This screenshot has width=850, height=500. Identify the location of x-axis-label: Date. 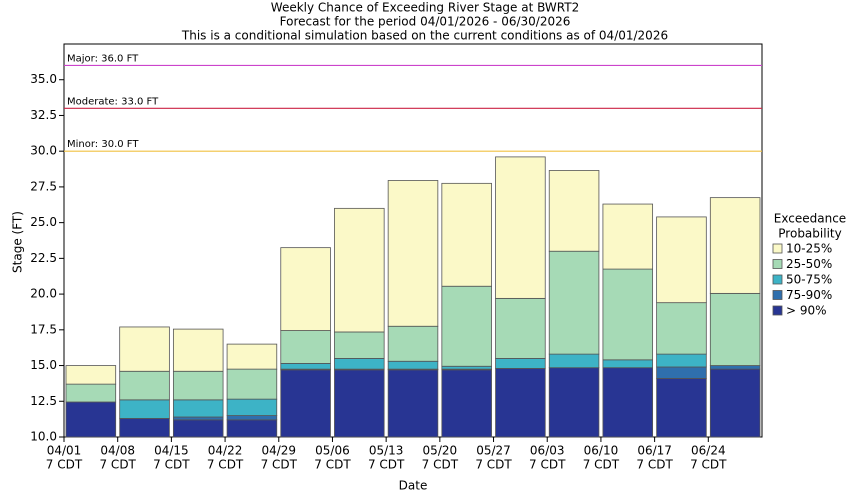
(413, 486).